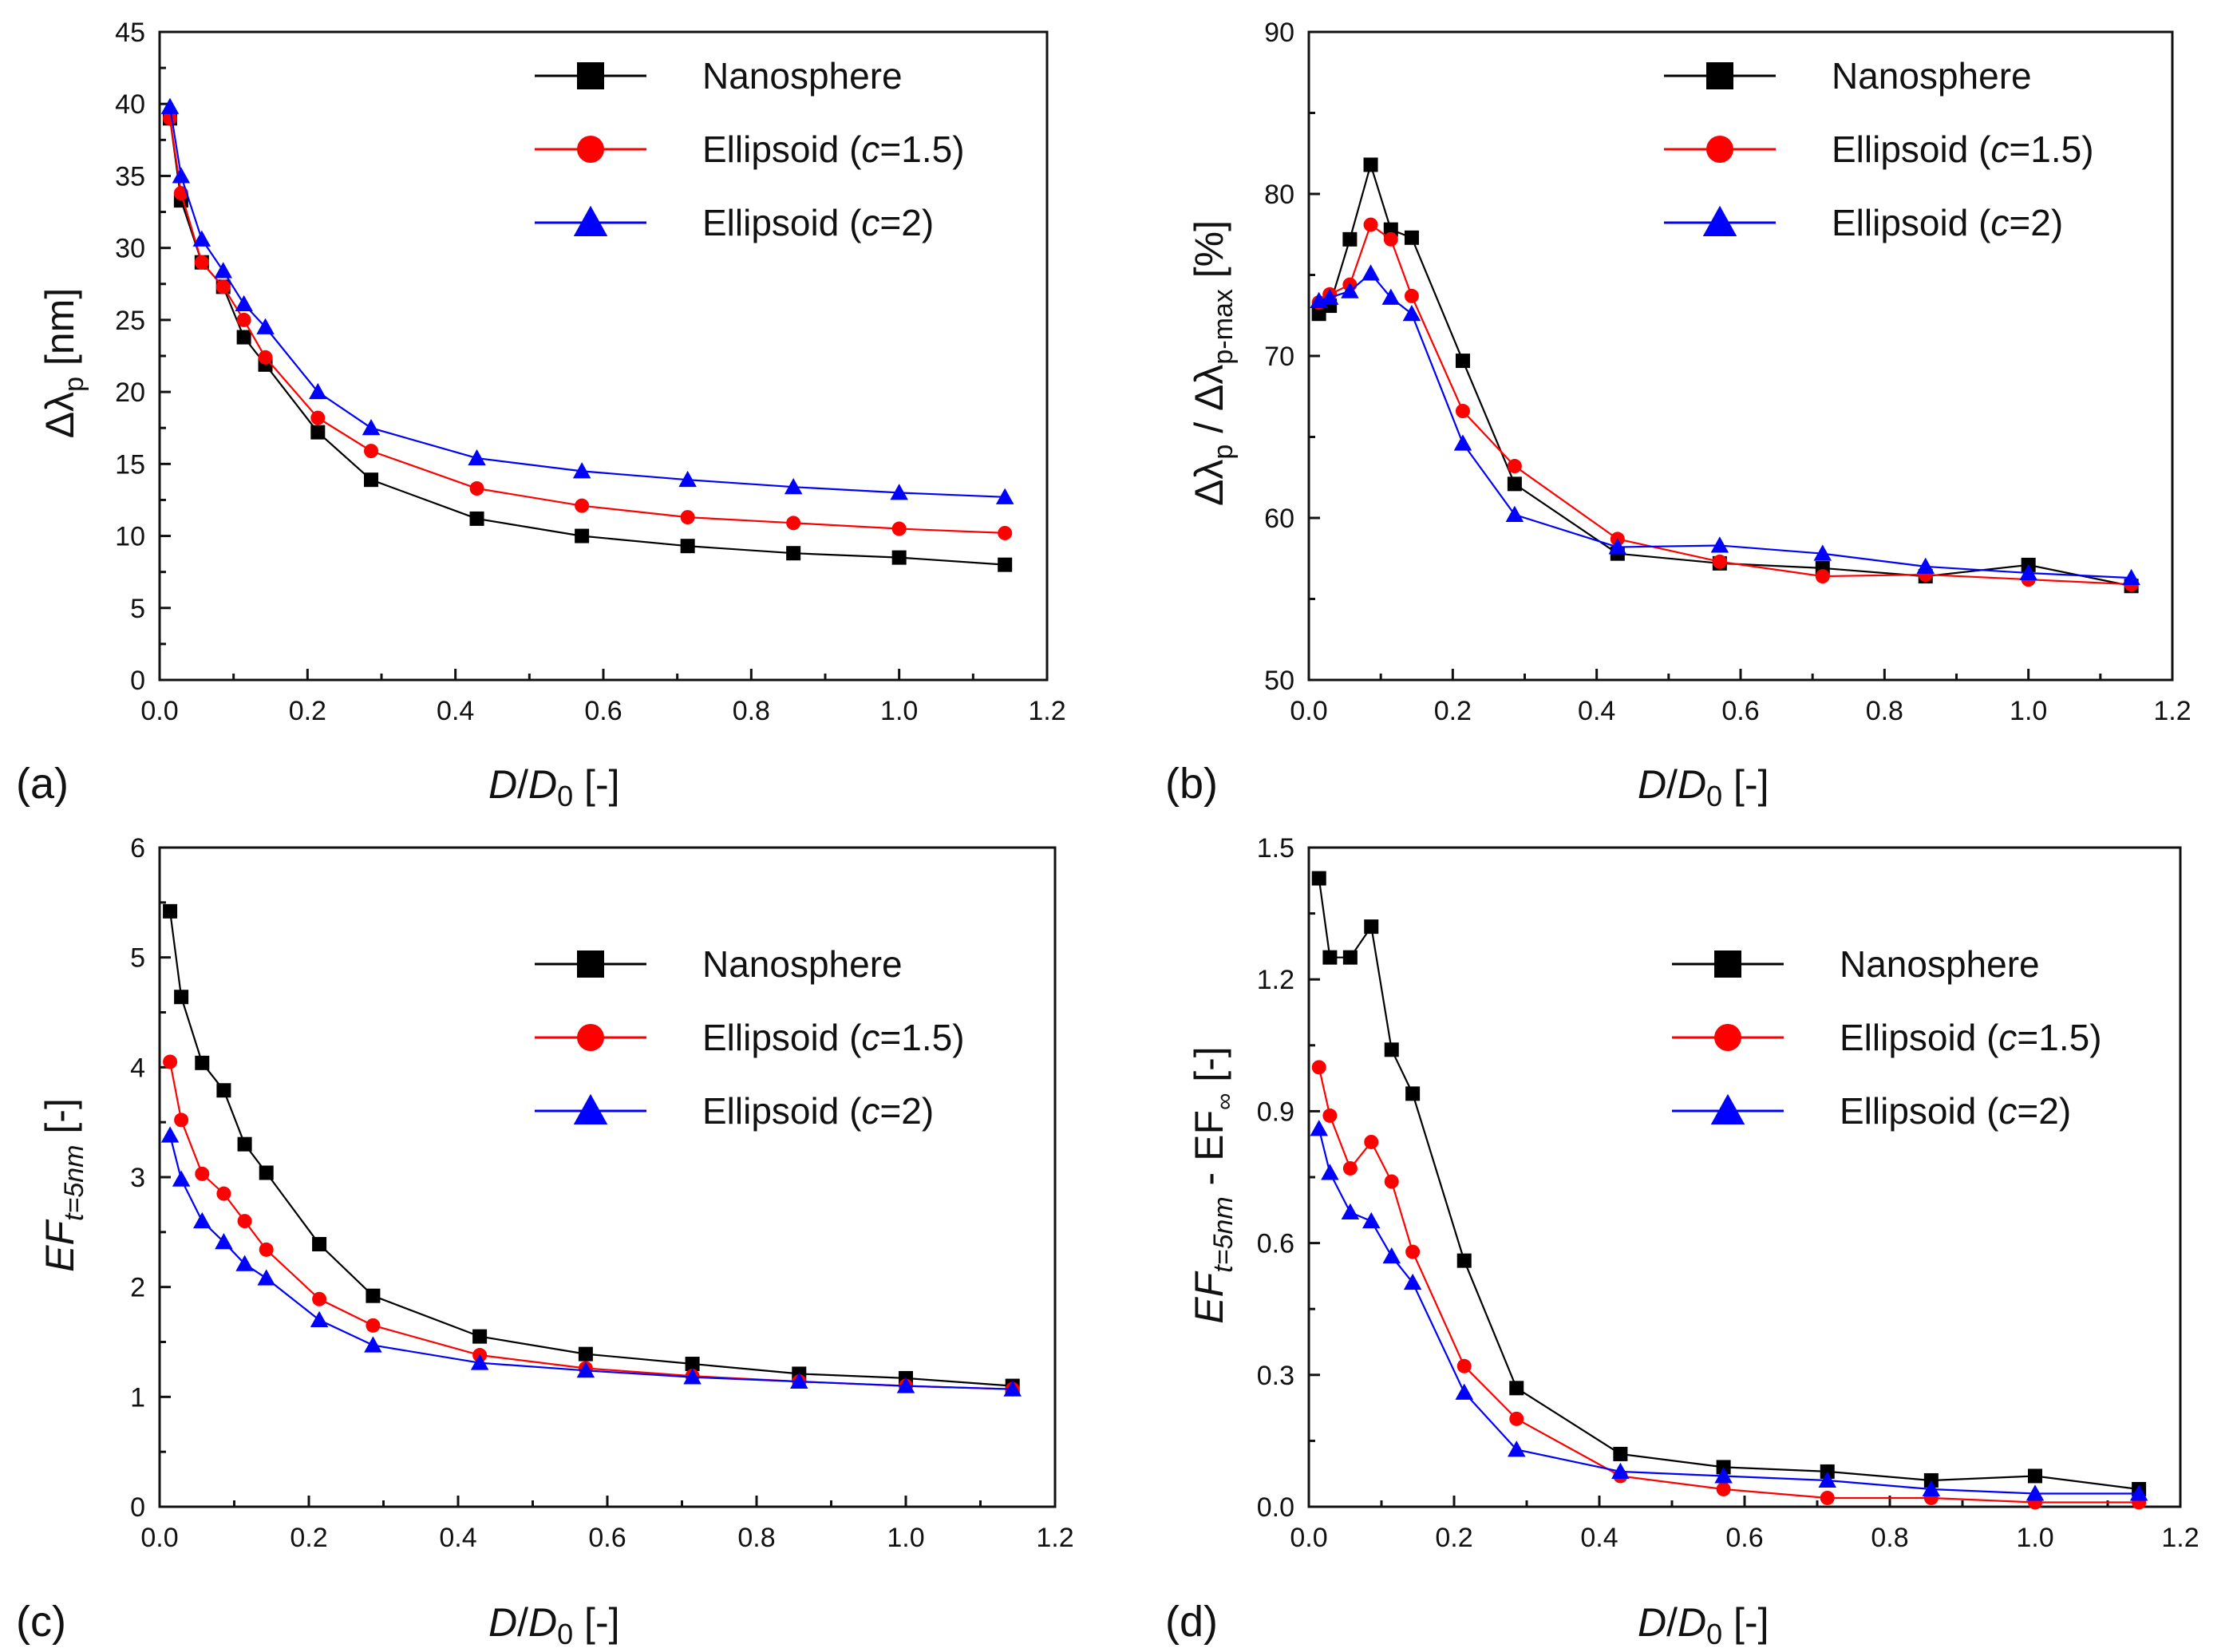 Image resolution: width=2233 pixels, height=1652 pixels. I want to click on panel-a-y-tick-label: 0, so click(137, 681).